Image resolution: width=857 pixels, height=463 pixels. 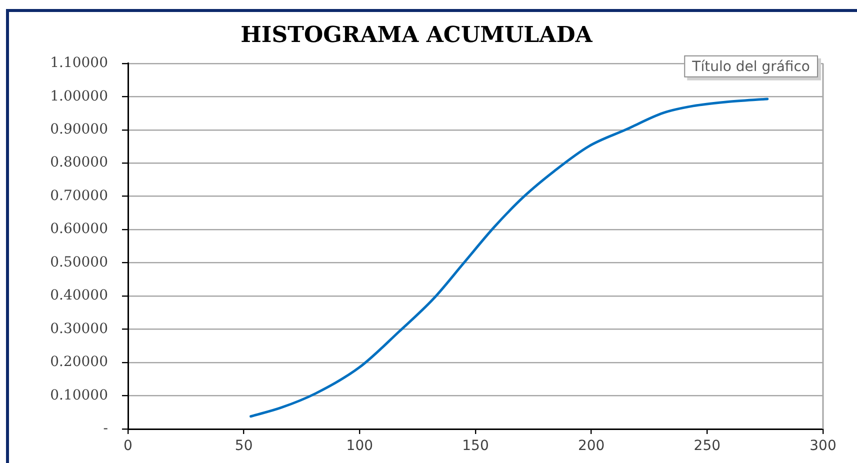 I want to click on x-tick-label: 50, so click(x=243, y=446).